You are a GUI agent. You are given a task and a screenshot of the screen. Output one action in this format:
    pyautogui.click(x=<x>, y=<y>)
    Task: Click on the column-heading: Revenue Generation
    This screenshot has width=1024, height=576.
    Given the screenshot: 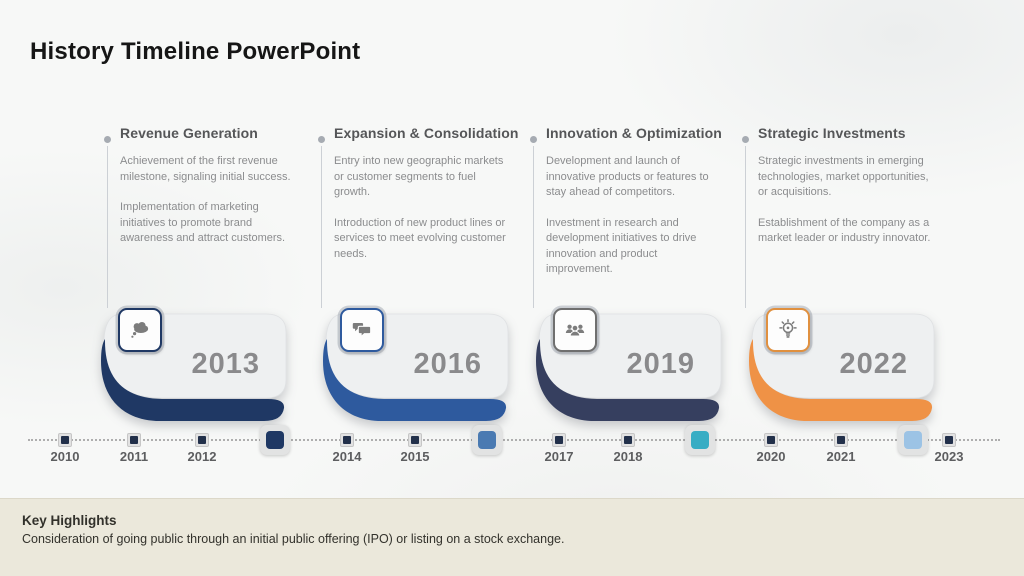 What is the action you would take?
    pyautogui.click(x=189, y=133)
    